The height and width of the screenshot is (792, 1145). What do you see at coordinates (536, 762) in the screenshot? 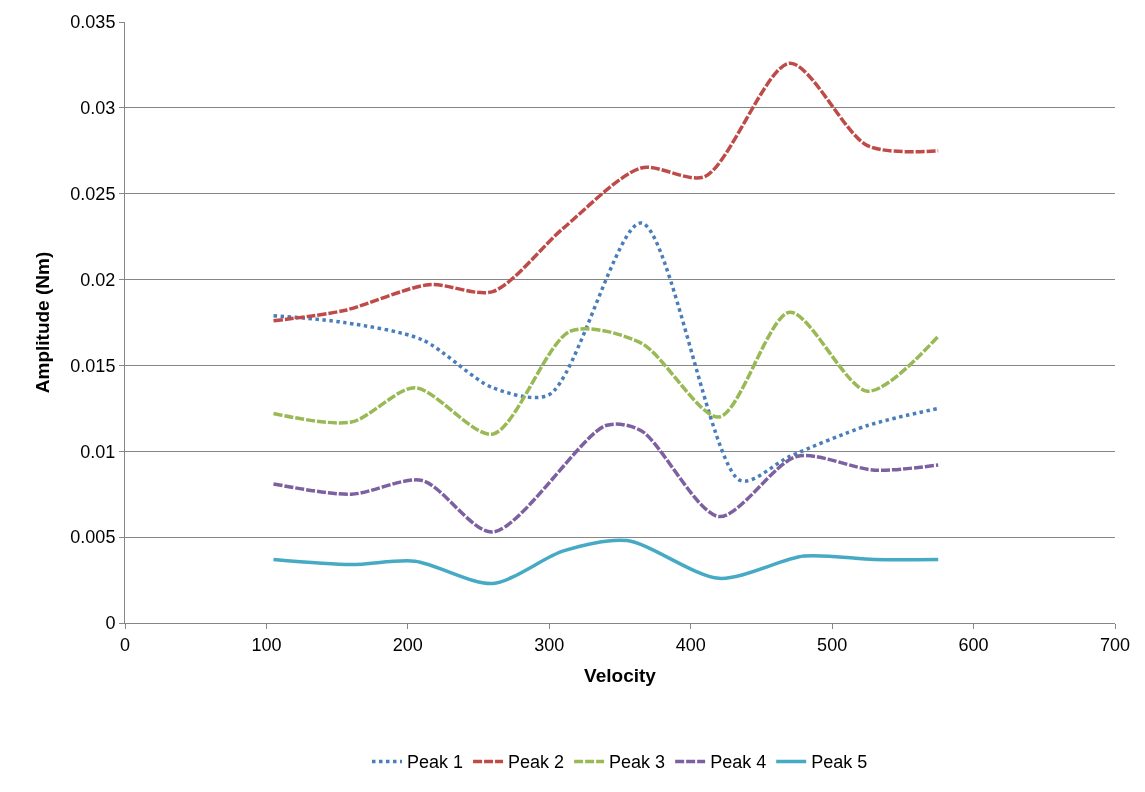
I see `legend-label: Peak 2` at bounding box center [536, 762].